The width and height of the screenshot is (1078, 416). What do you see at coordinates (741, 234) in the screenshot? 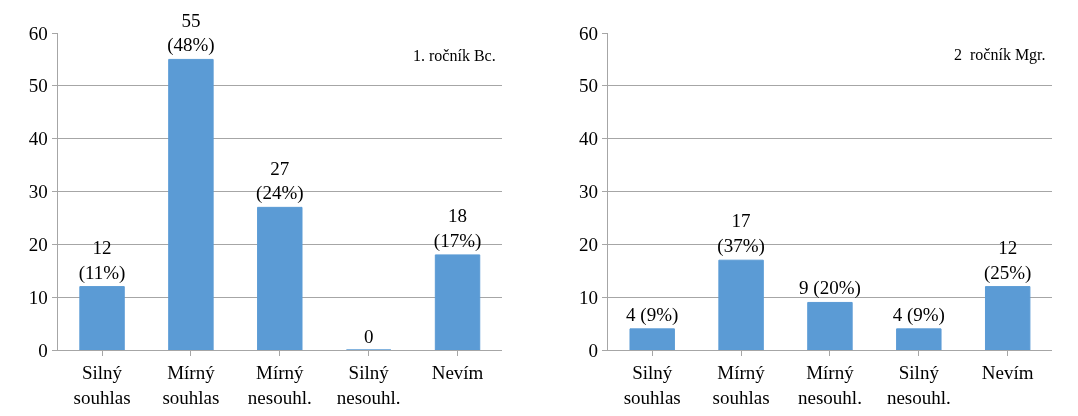
I see `data-label: 17 (37%)` at bounding box center [741, 234].